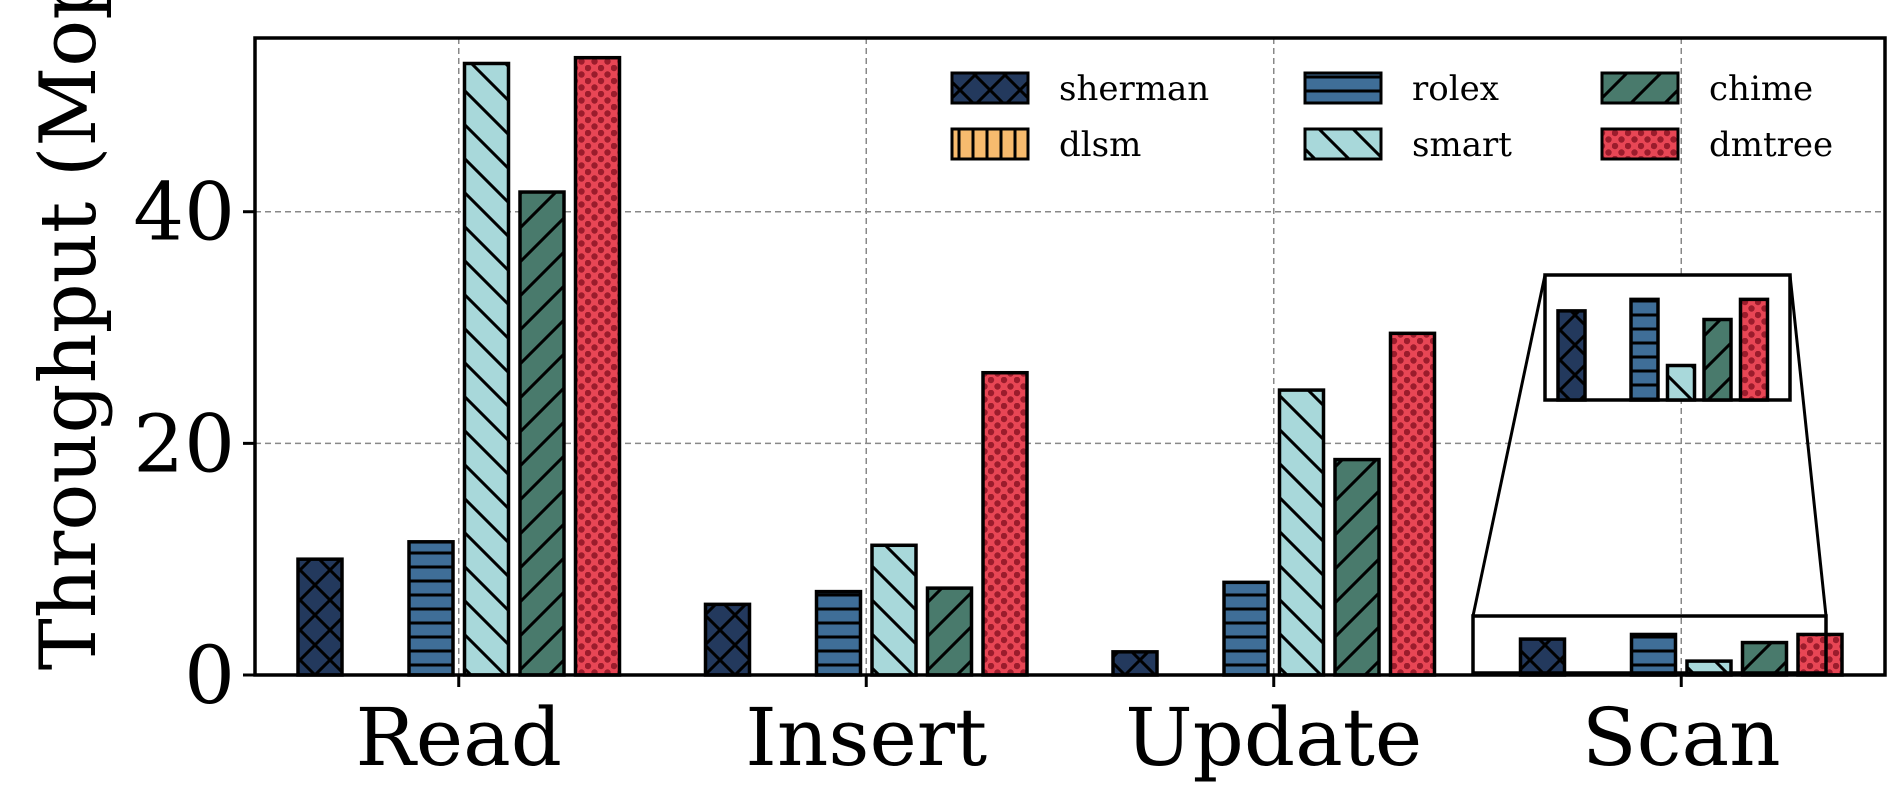  I want to click on x-tick-label: Read, so click(459, 737).